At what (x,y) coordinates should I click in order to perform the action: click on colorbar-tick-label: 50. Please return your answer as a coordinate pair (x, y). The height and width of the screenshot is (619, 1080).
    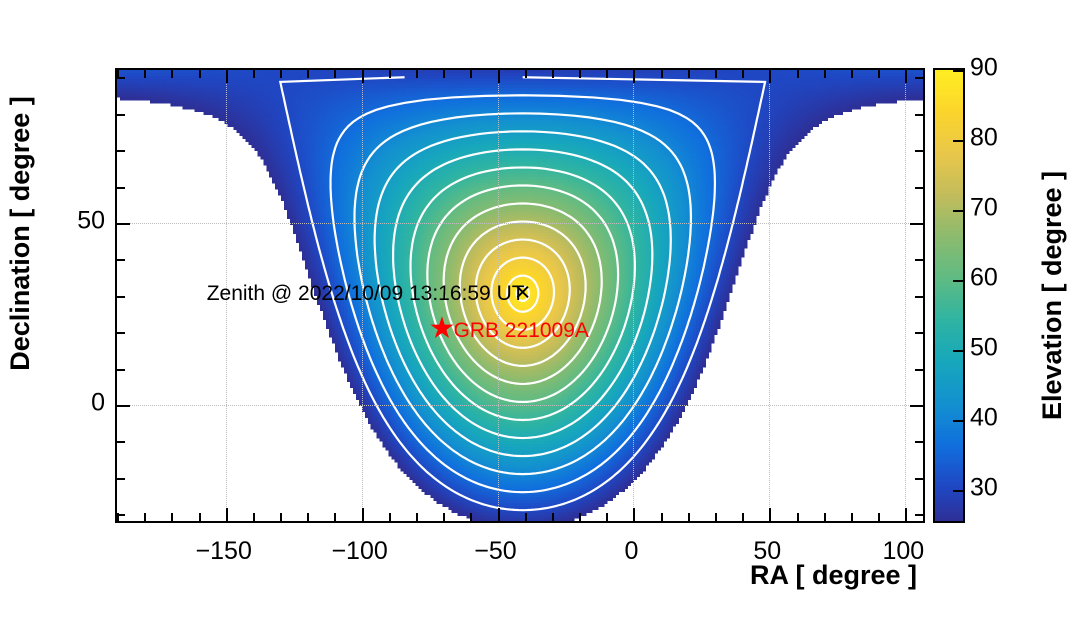
    Looking at the image, I should click on (984, 348).